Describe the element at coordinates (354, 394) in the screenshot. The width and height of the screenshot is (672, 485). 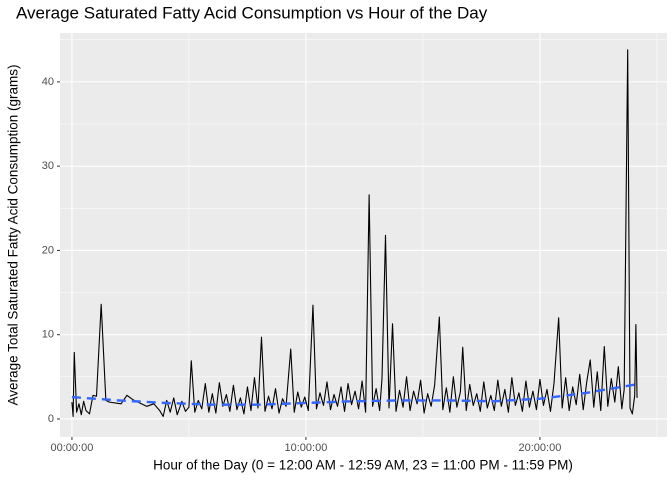
I see `trend-line` at that location.